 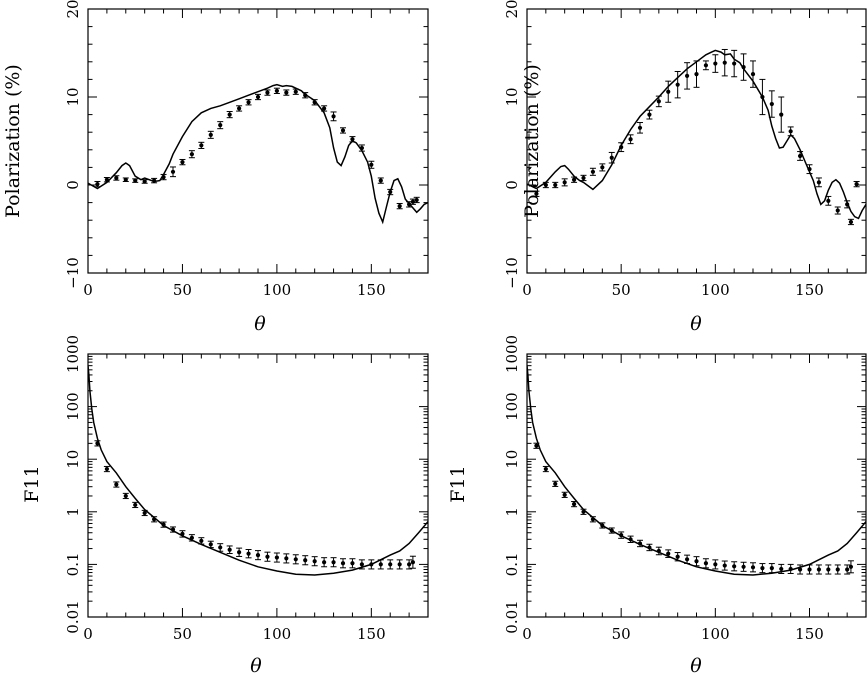 What do you see at coordinates (512, 564) in the screenshot?
I see `y-tick-label: 0.1` at bounding box center [512, 564].